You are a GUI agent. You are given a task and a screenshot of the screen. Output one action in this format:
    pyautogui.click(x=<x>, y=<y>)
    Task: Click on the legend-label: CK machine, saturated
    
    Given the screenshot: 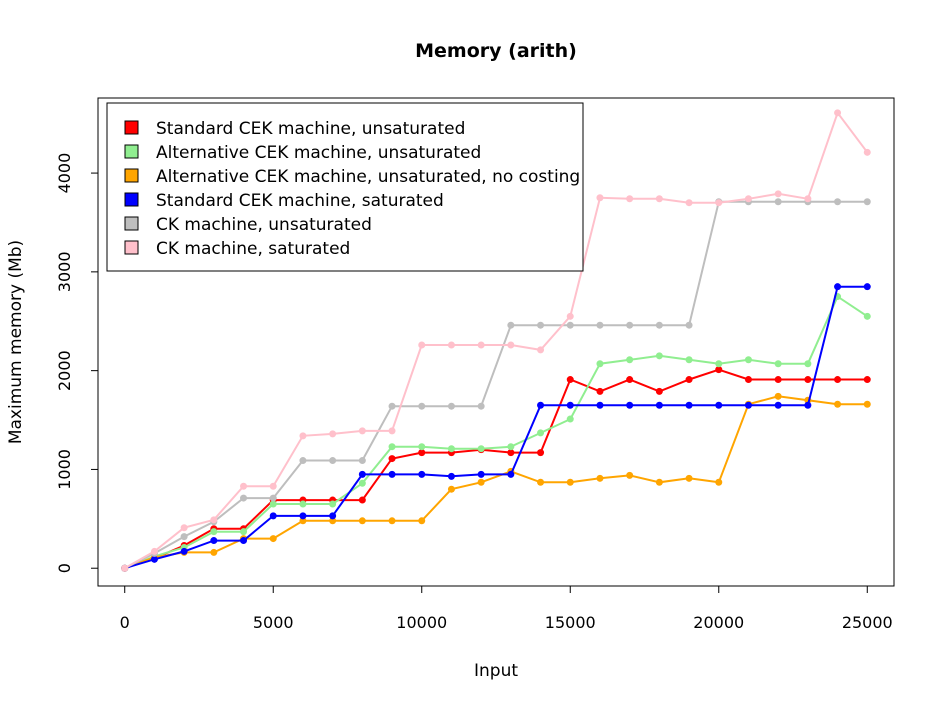 What is the action you would take?
    pyautogui.click(x=253, y=249)
    